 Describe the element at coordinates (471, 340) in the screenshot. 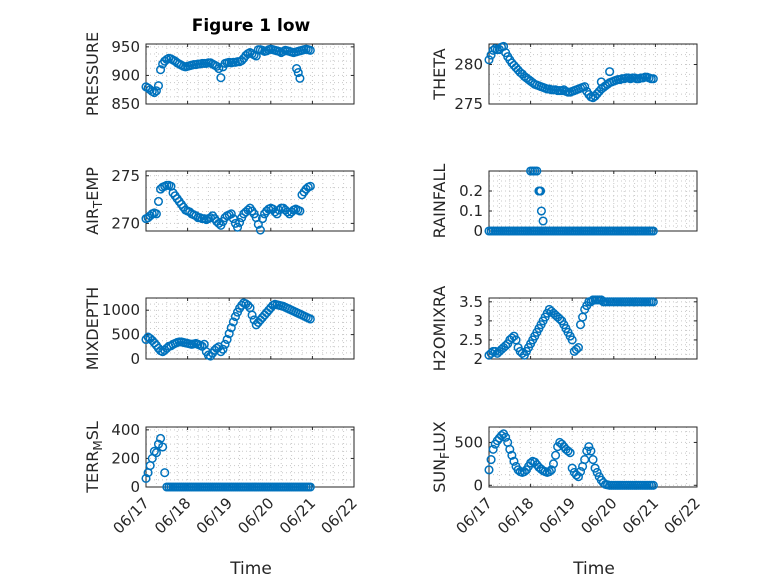

I see `y-tick-label: 2.5` at that location.